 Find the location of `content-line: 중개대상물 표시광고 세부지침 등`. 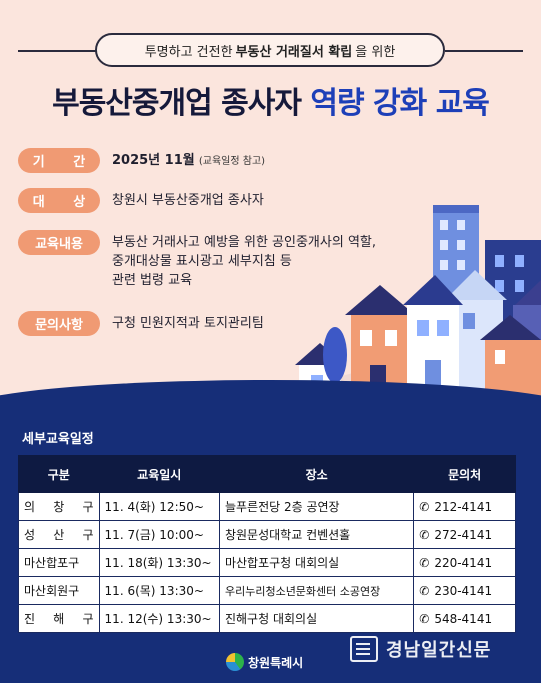

content-line: 중개대상물 표시광고 세부지침 등 is located at coordinates (202, 261).